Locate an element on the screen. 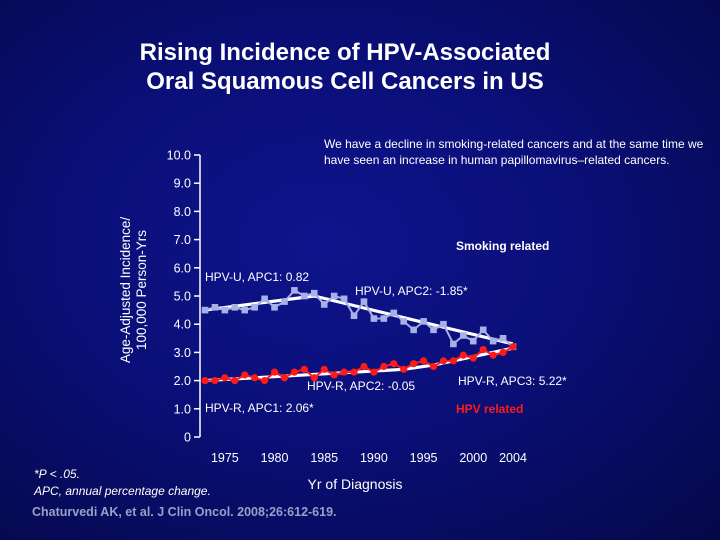 The height and width of the screenshot is (540, 720). title-line-2: Oral Squamous Cell Cancers in US is located at coordinates (345, 81).